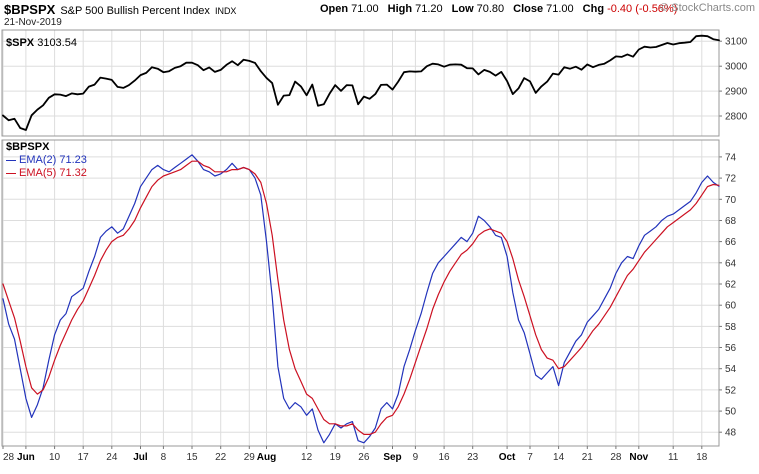 The image size is (759, 474). Describe the element at coordinates (73, 173) in the screenshot. I see `ema5-value: 71.32` at that location.